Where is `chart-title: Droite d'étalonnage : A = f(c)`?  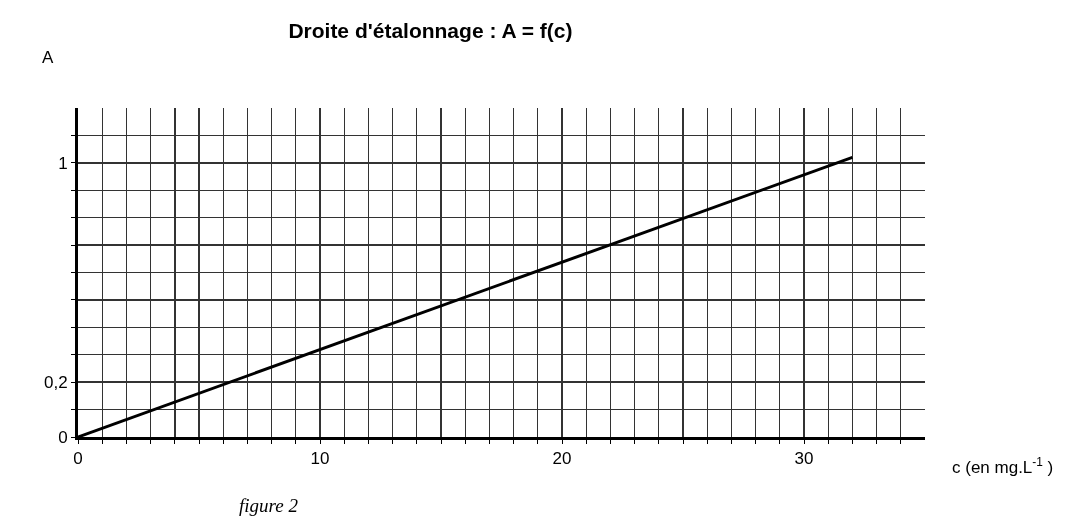
chart-title: Droite d'étalonnage : A = f(c) is located at coordinates (430, 31).